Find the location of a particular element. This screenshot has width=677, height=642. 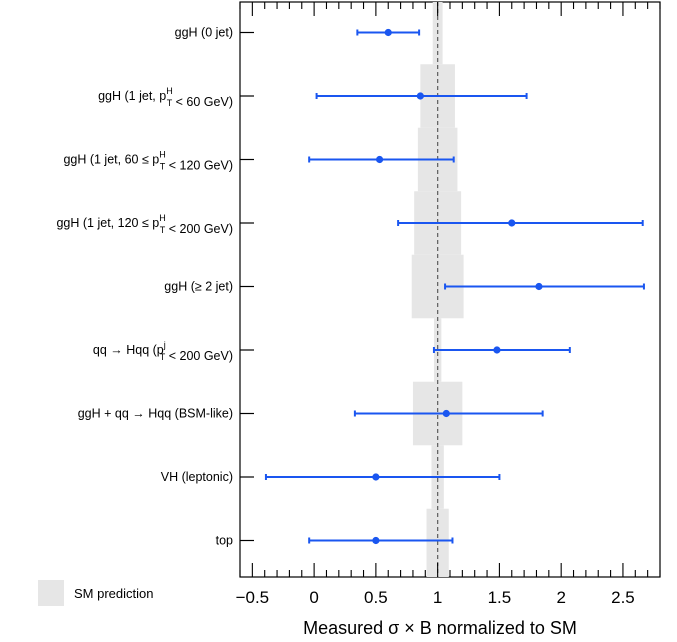

category-label: ggH (1 jet, pH T < 60 GeV) is located at coordinates (165, 97).